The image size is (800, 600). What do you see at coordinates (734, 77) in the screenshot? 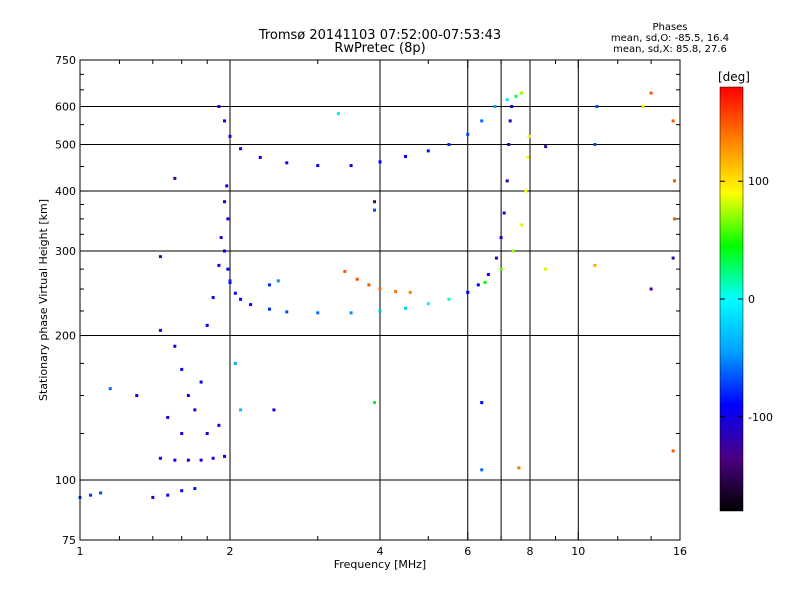
I see `colorbar-unit-label: [deg]` at bounding box center [734, 77].